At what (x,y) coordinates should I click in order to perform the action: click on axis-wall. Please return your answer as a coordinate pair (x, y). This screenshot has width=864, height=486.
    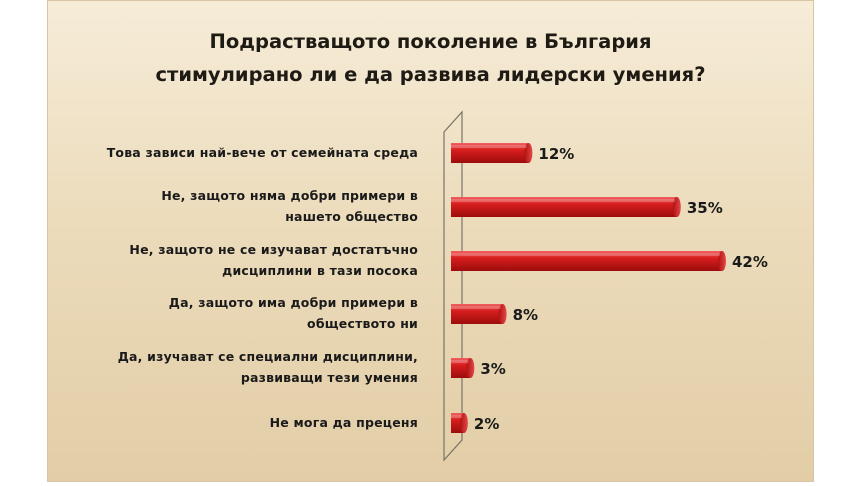
    Looking at the image, I should click on (453, 286).